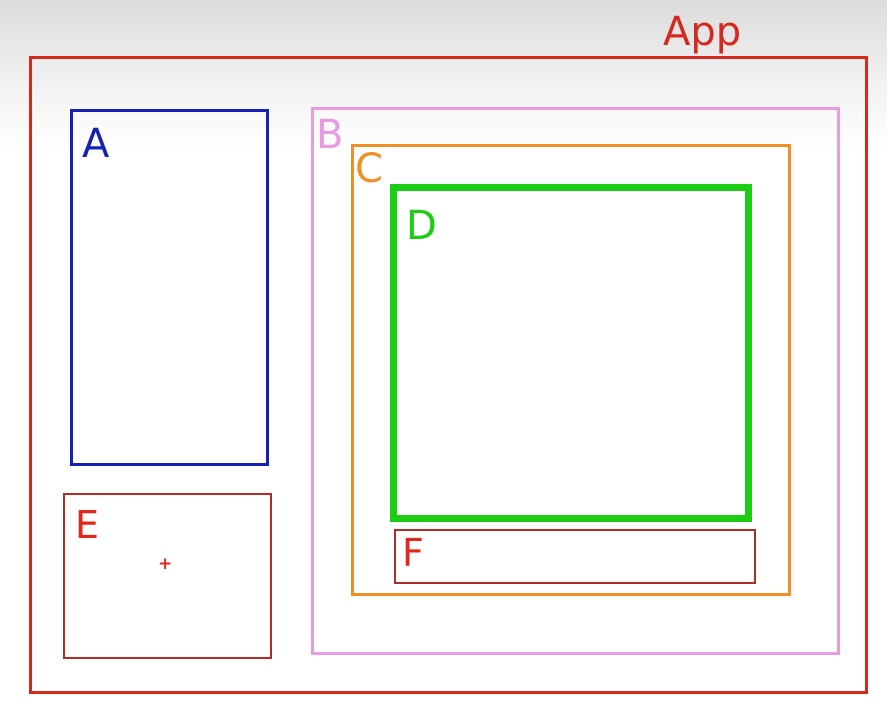  I want to click on box-e, so click(167, 576).